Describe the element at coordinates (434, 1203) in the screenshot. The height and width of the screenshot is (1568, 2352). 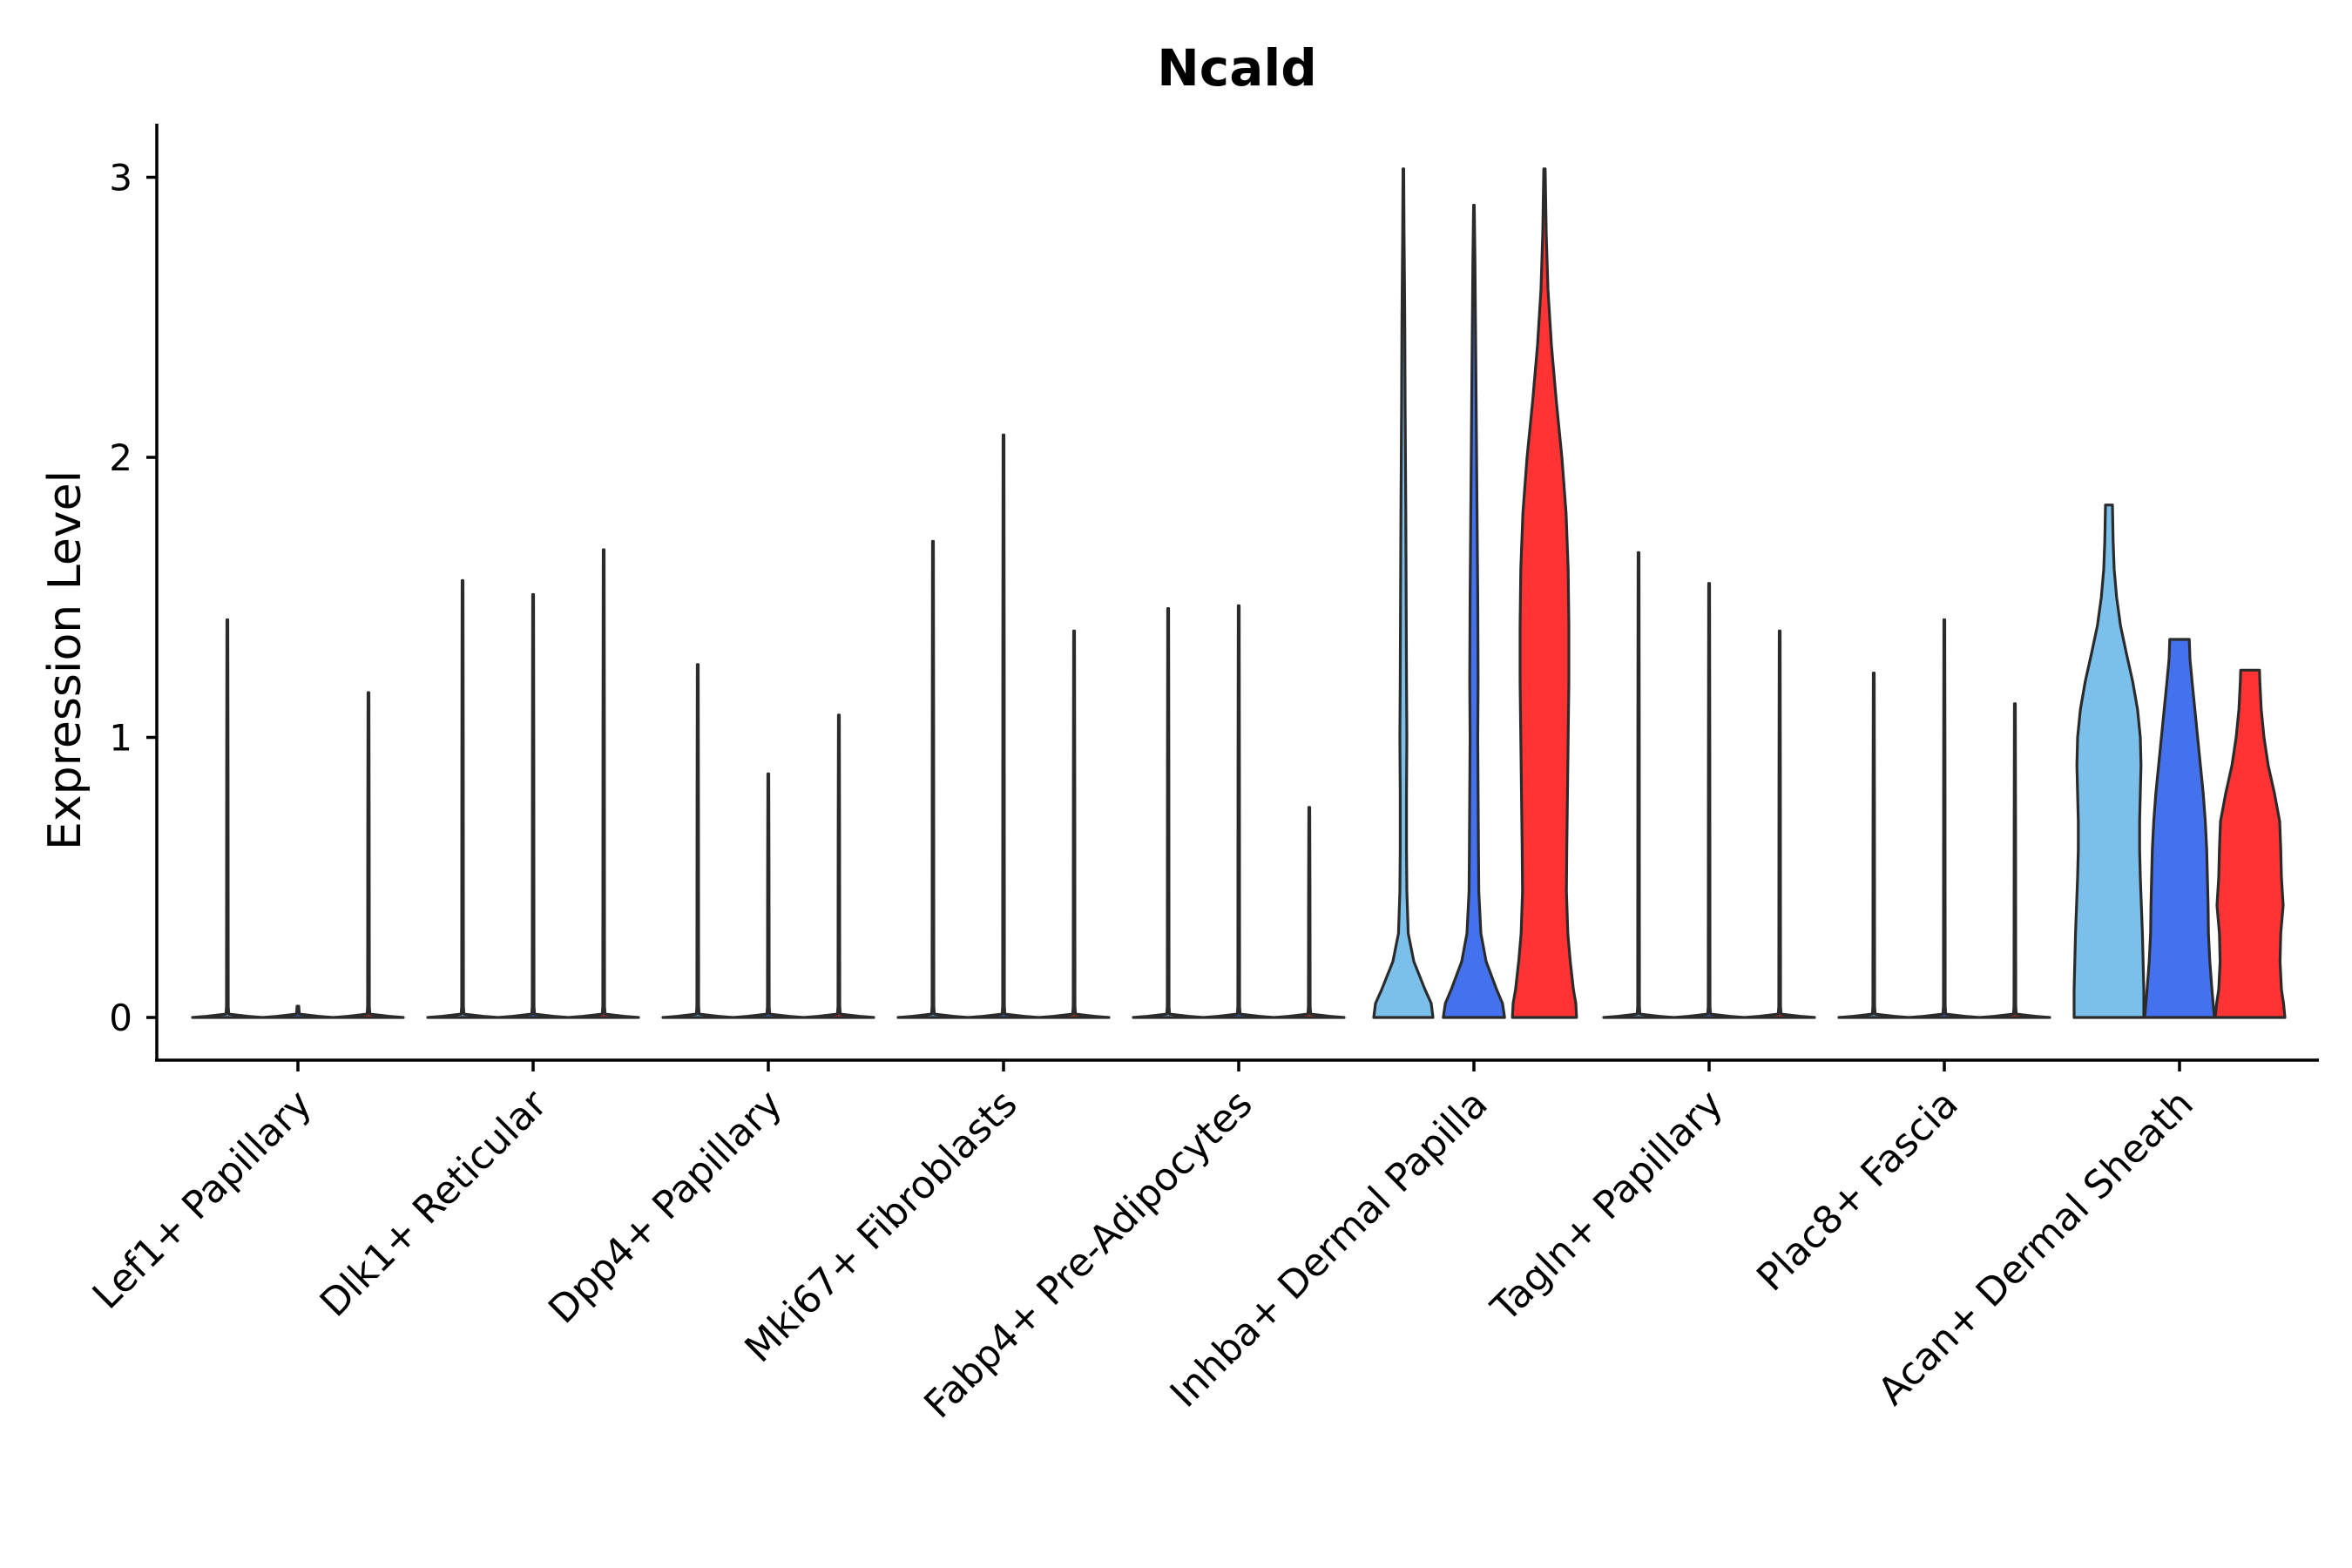
I see `x-tick-label: Dlk1+ Reticular` at that location.